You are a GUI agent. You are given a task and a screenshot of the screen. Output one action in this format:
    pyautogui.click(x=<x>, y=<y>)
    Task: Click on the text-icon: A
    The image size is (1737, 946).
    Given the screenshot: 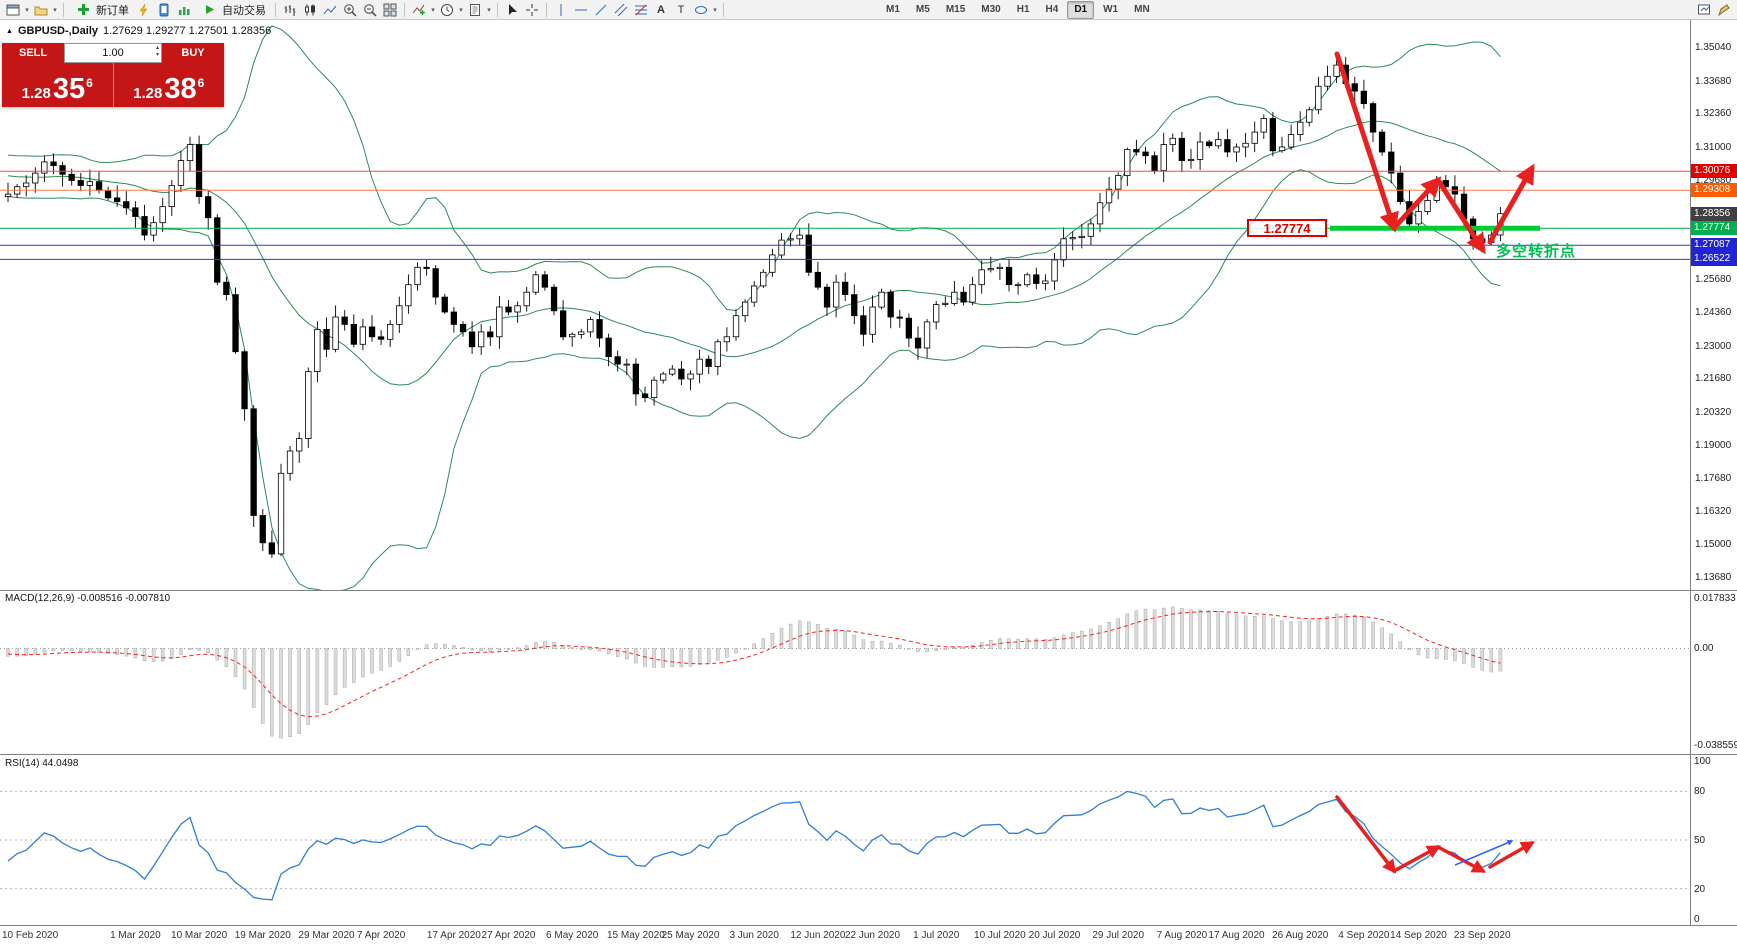 What is the action you would take?
    pyautogui.click(x=661, y=9)
    